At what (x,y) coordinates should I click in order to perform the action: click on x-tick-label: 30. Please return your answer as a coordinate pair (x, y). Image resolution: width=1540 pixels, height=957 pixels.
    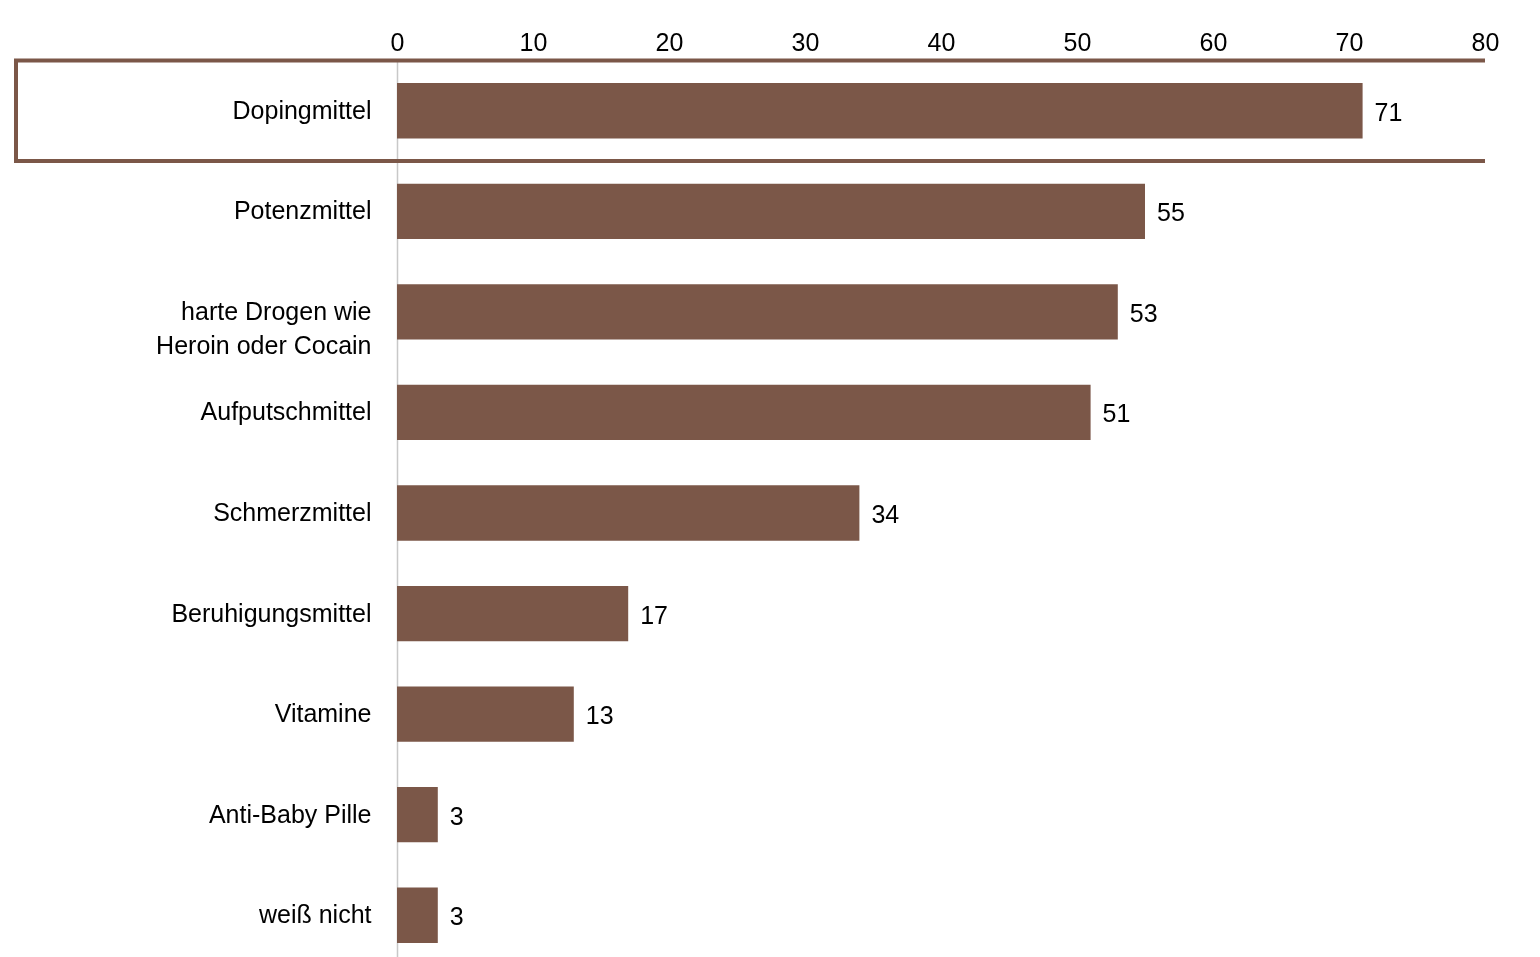
    Looking at the image, I should click on (805, 41).